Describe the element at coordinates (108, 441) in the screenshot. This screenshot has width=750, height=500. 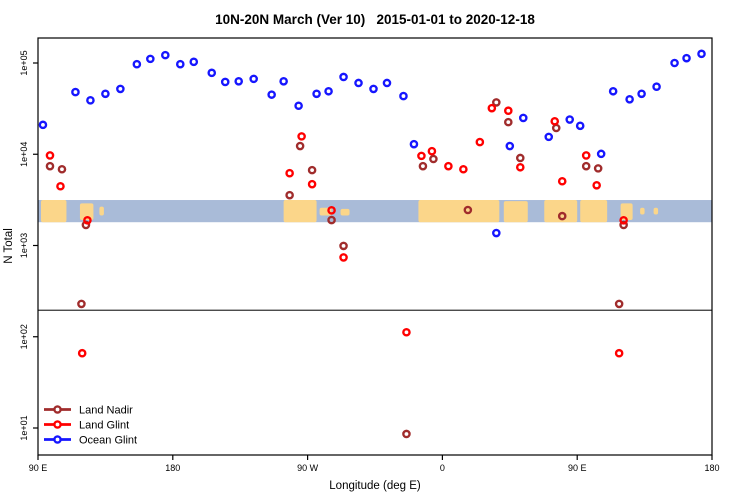
I see `legend-label: Ocean Glint` at that location.